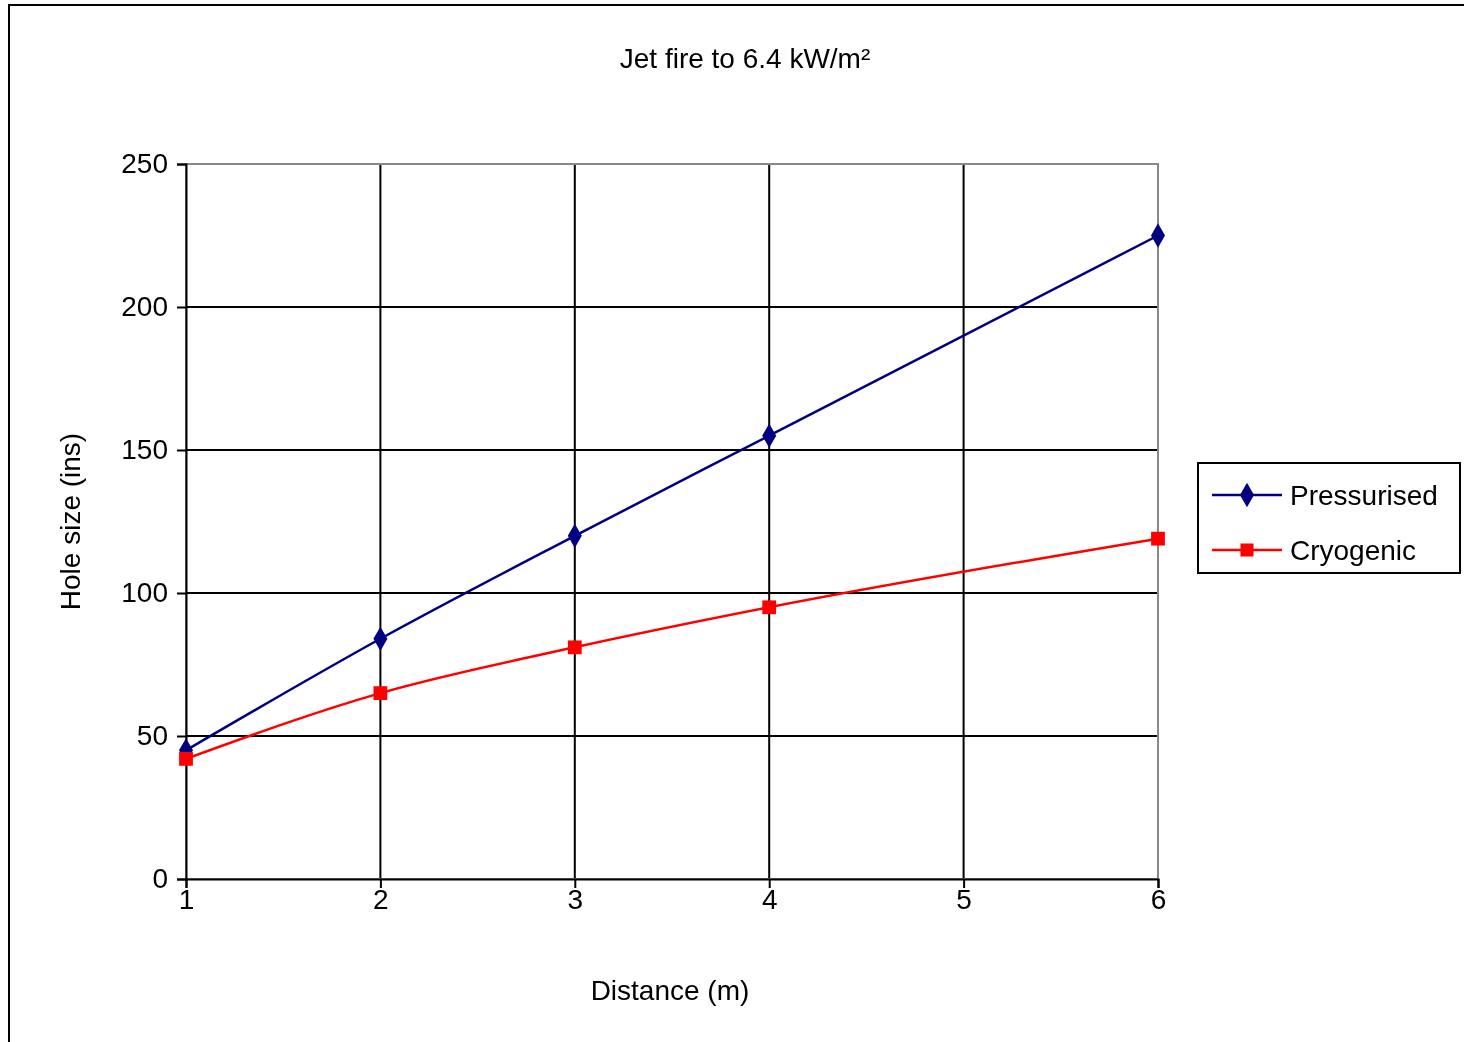 This screenshot has height=1042, width=1464. I want to click on y-tick-label: 150, so click(144, 450).